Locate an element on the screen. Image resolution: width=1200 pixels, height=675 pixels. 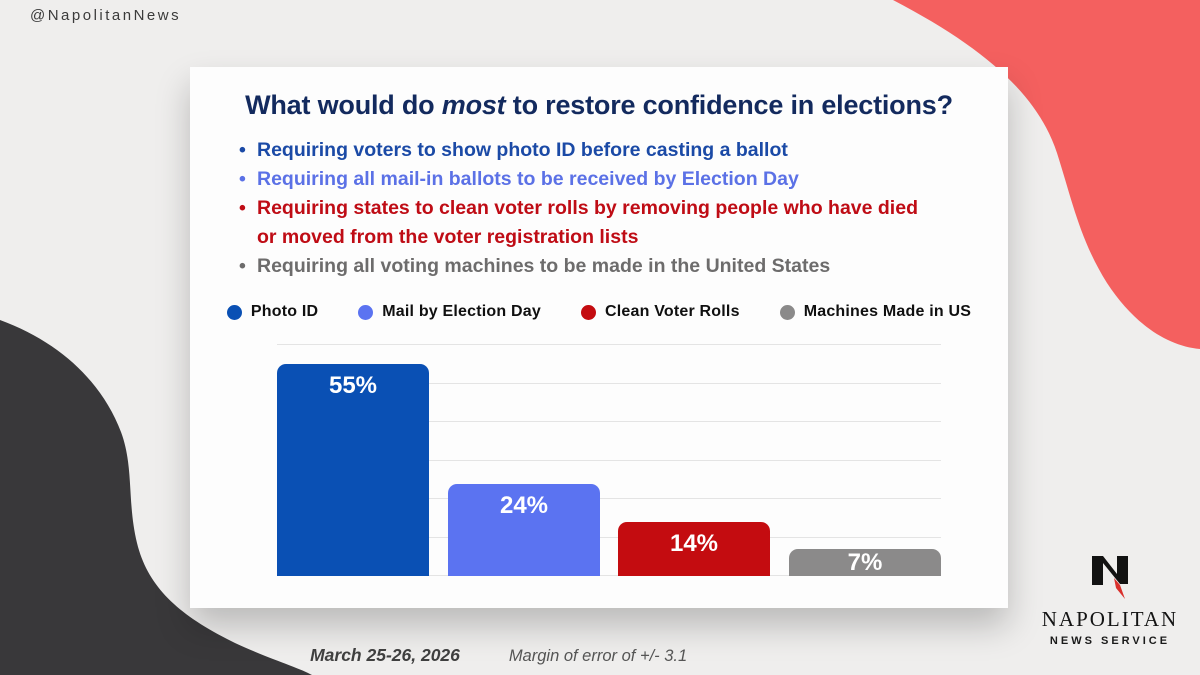
title-prefix: What would do is located at coordinates (343, 105).